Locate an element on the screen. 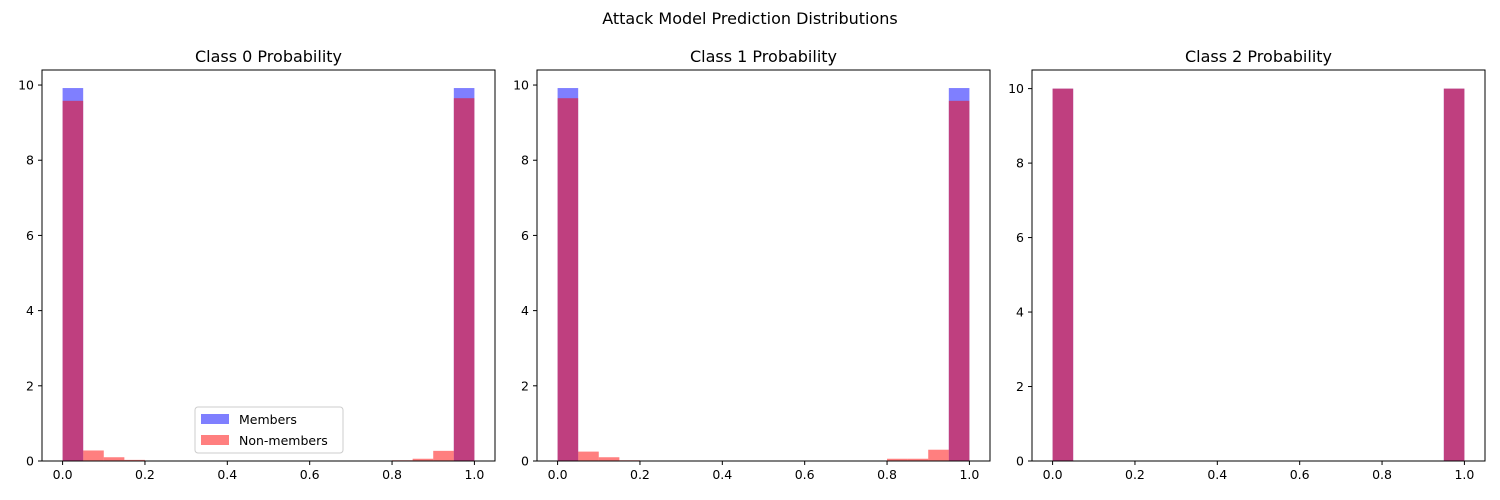 Image resolution: width=1500 pixels, height=500 pixels. legend: Members Non-members is located at coordinates (269, 430).